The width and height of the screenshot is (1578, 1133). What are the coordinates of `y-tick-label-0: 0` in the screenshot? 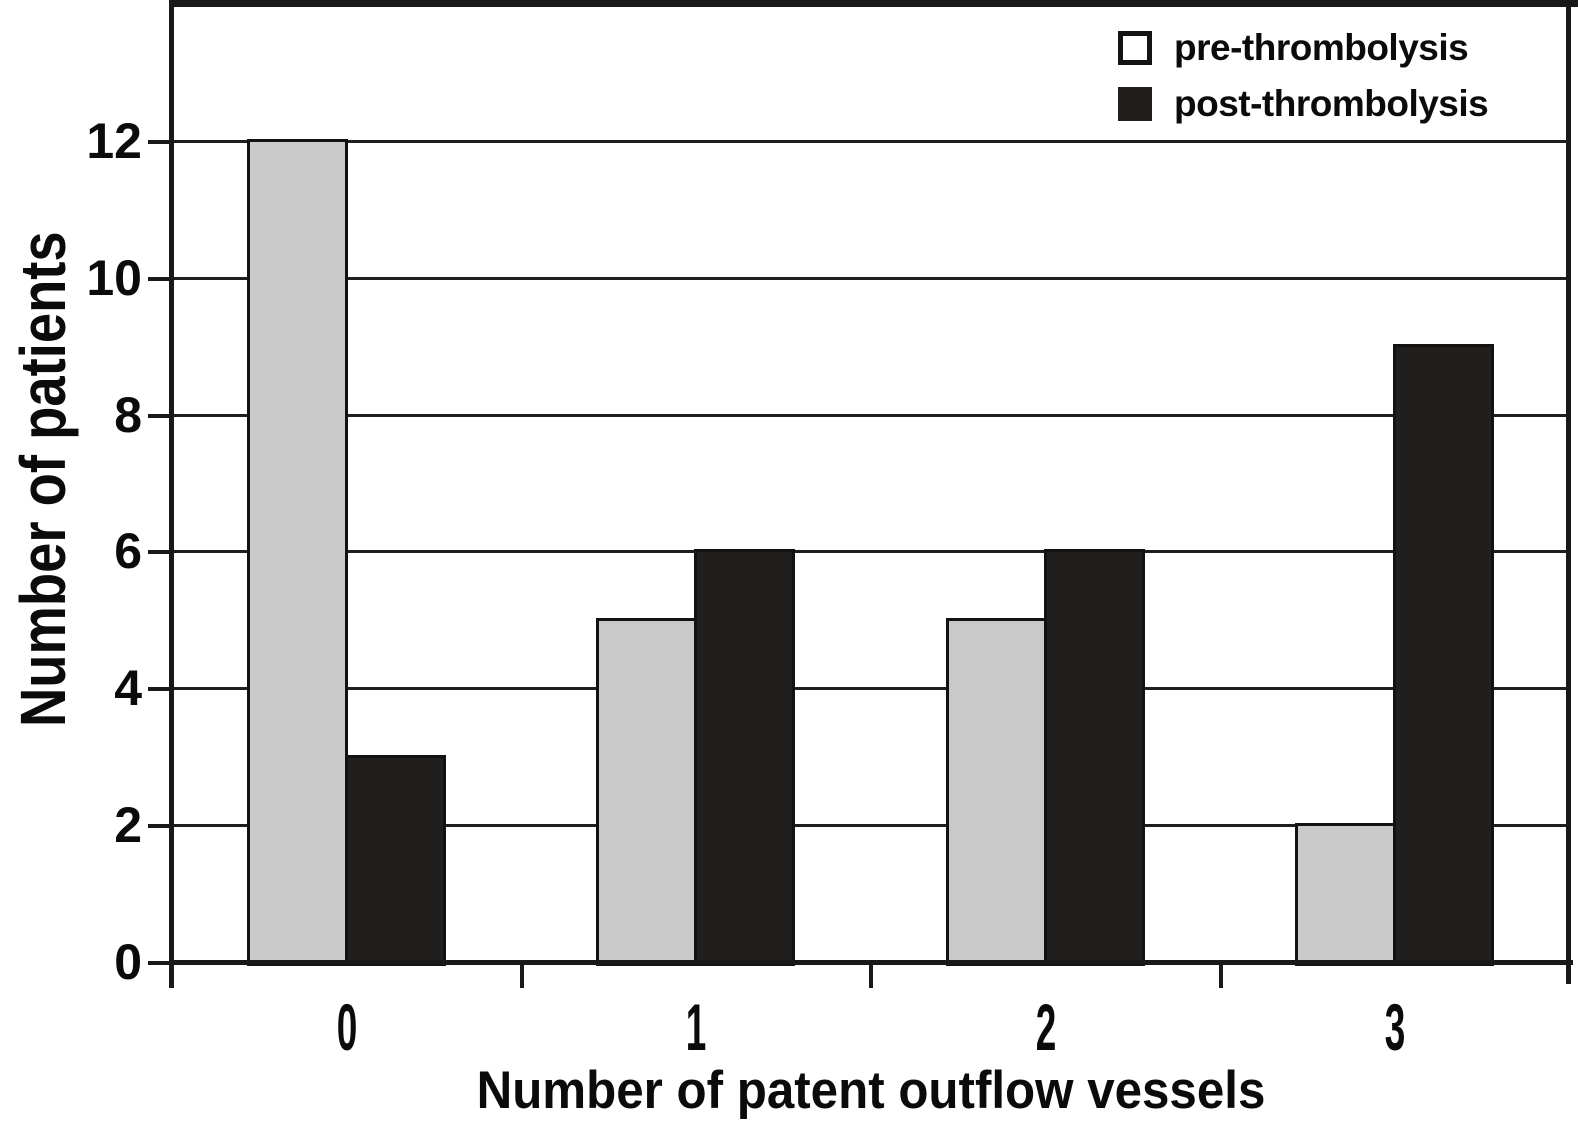 It's located at (128, 962).